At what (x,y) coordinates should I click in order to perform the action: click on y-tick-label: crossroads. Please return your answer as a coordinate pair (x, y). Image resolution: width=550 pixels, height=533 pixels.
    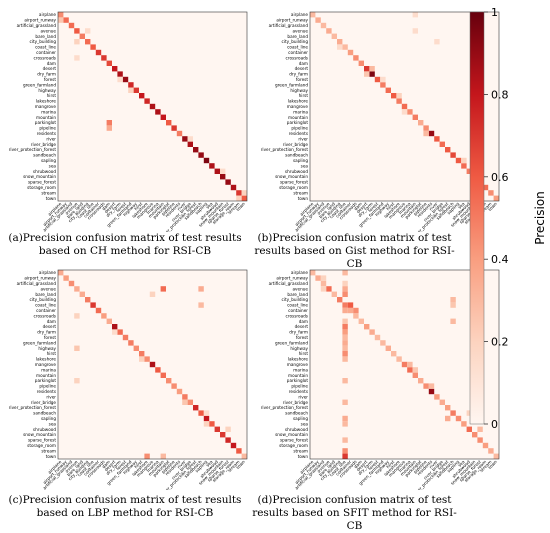
    Looking at the image, I should click on (297, 315).